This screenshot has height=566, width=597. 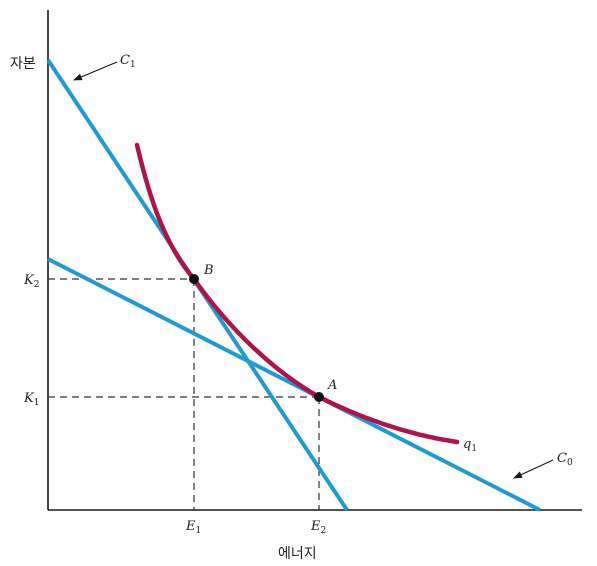 I want to click on curve-label-c0: C0, so click(x=565, y=459).